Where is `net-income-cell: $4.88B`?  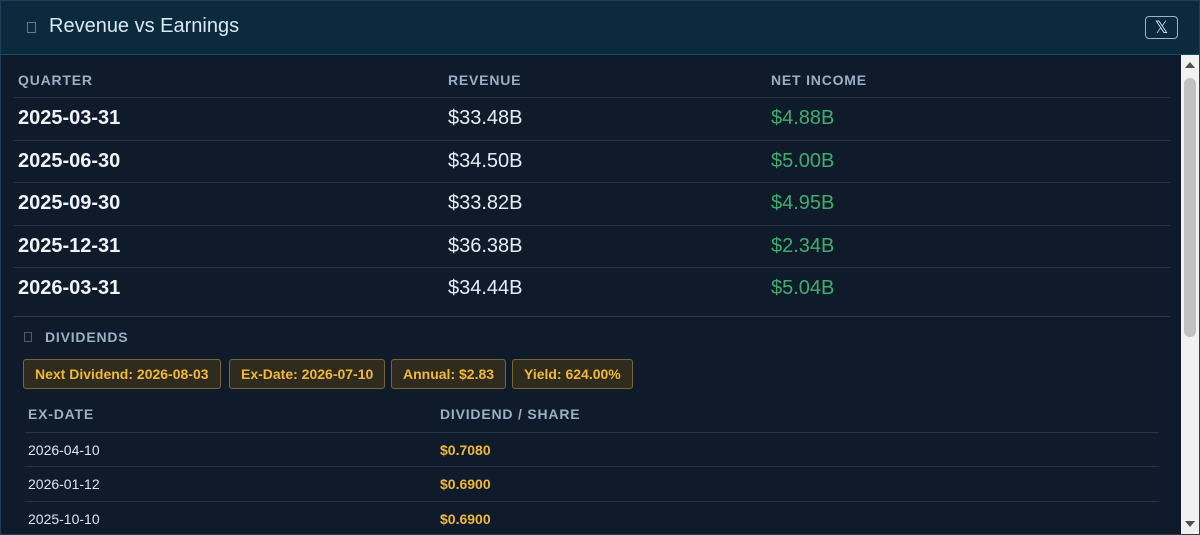 net-income-cell: $4.88B is located at coordinates (803, 118).